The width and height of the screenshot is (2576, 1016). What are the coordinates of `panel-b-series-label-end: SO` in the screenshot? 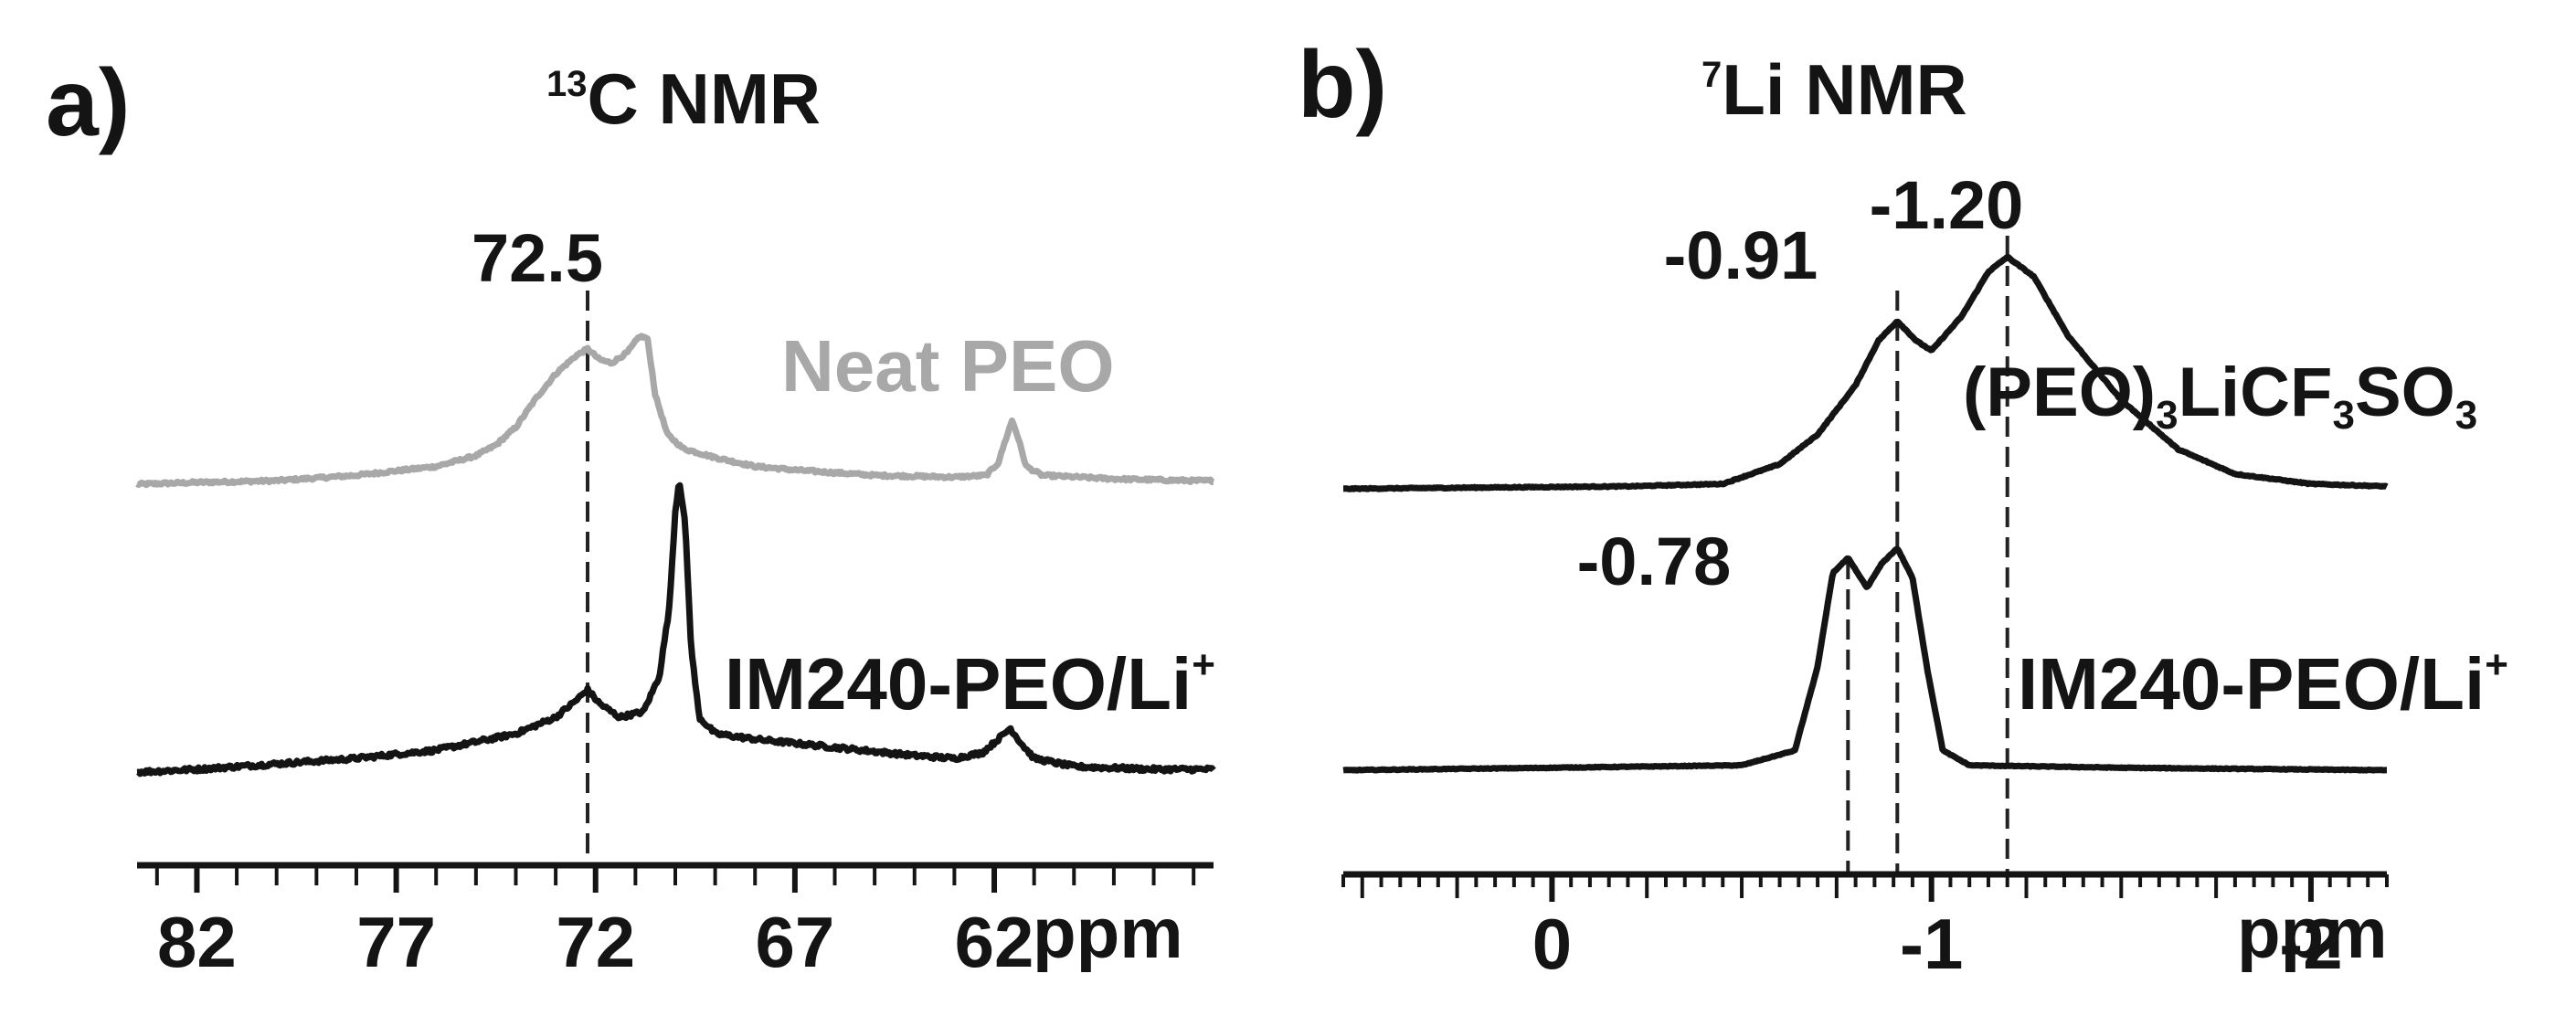 It's located at (2405, 392).